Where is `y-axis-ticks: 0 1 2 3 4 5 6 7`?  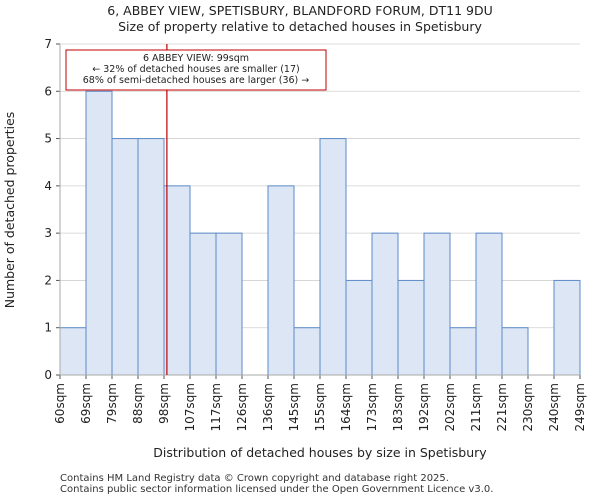
y-axis-ticks: 0 1 2 3 4 5 6 7 is located at coordinates (52, 209).